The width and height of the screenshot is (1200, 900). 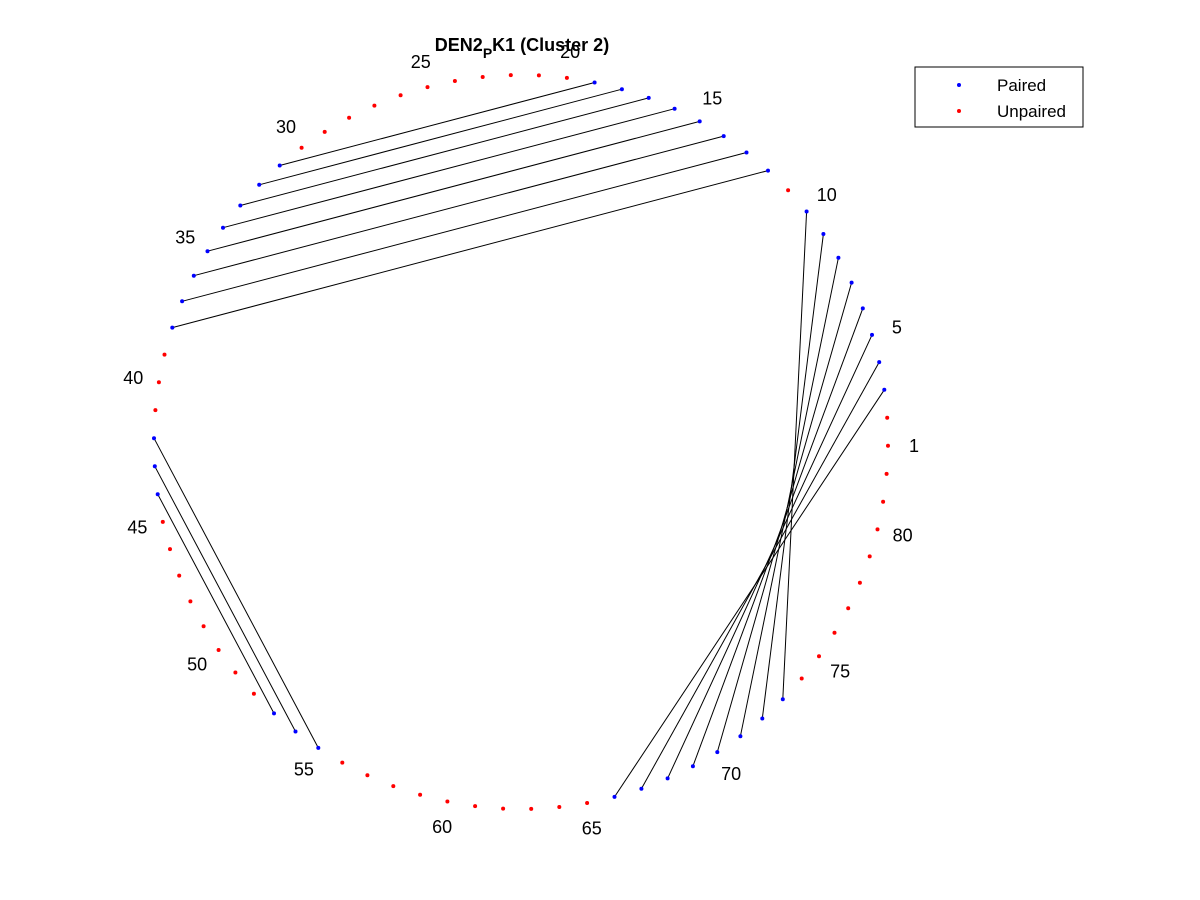 What do you see at coordinates (442, 827) in the screenshot?
I see `position-label-60: 60` at bounding box center [442, 827].